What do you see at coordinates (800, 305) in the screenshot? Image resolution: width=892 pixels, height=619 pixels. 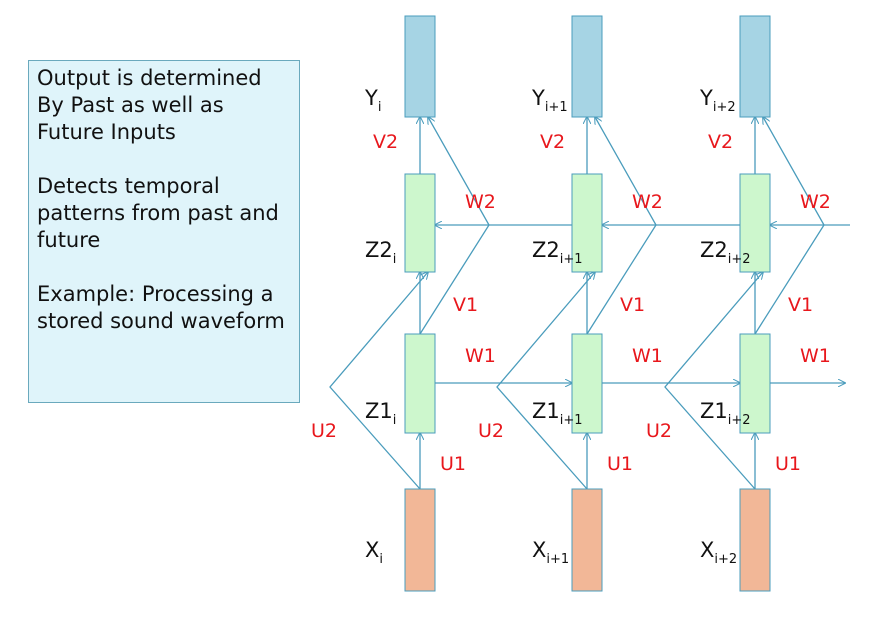 I see `weight-v1-2: V1` at bounding box center [800, 305].